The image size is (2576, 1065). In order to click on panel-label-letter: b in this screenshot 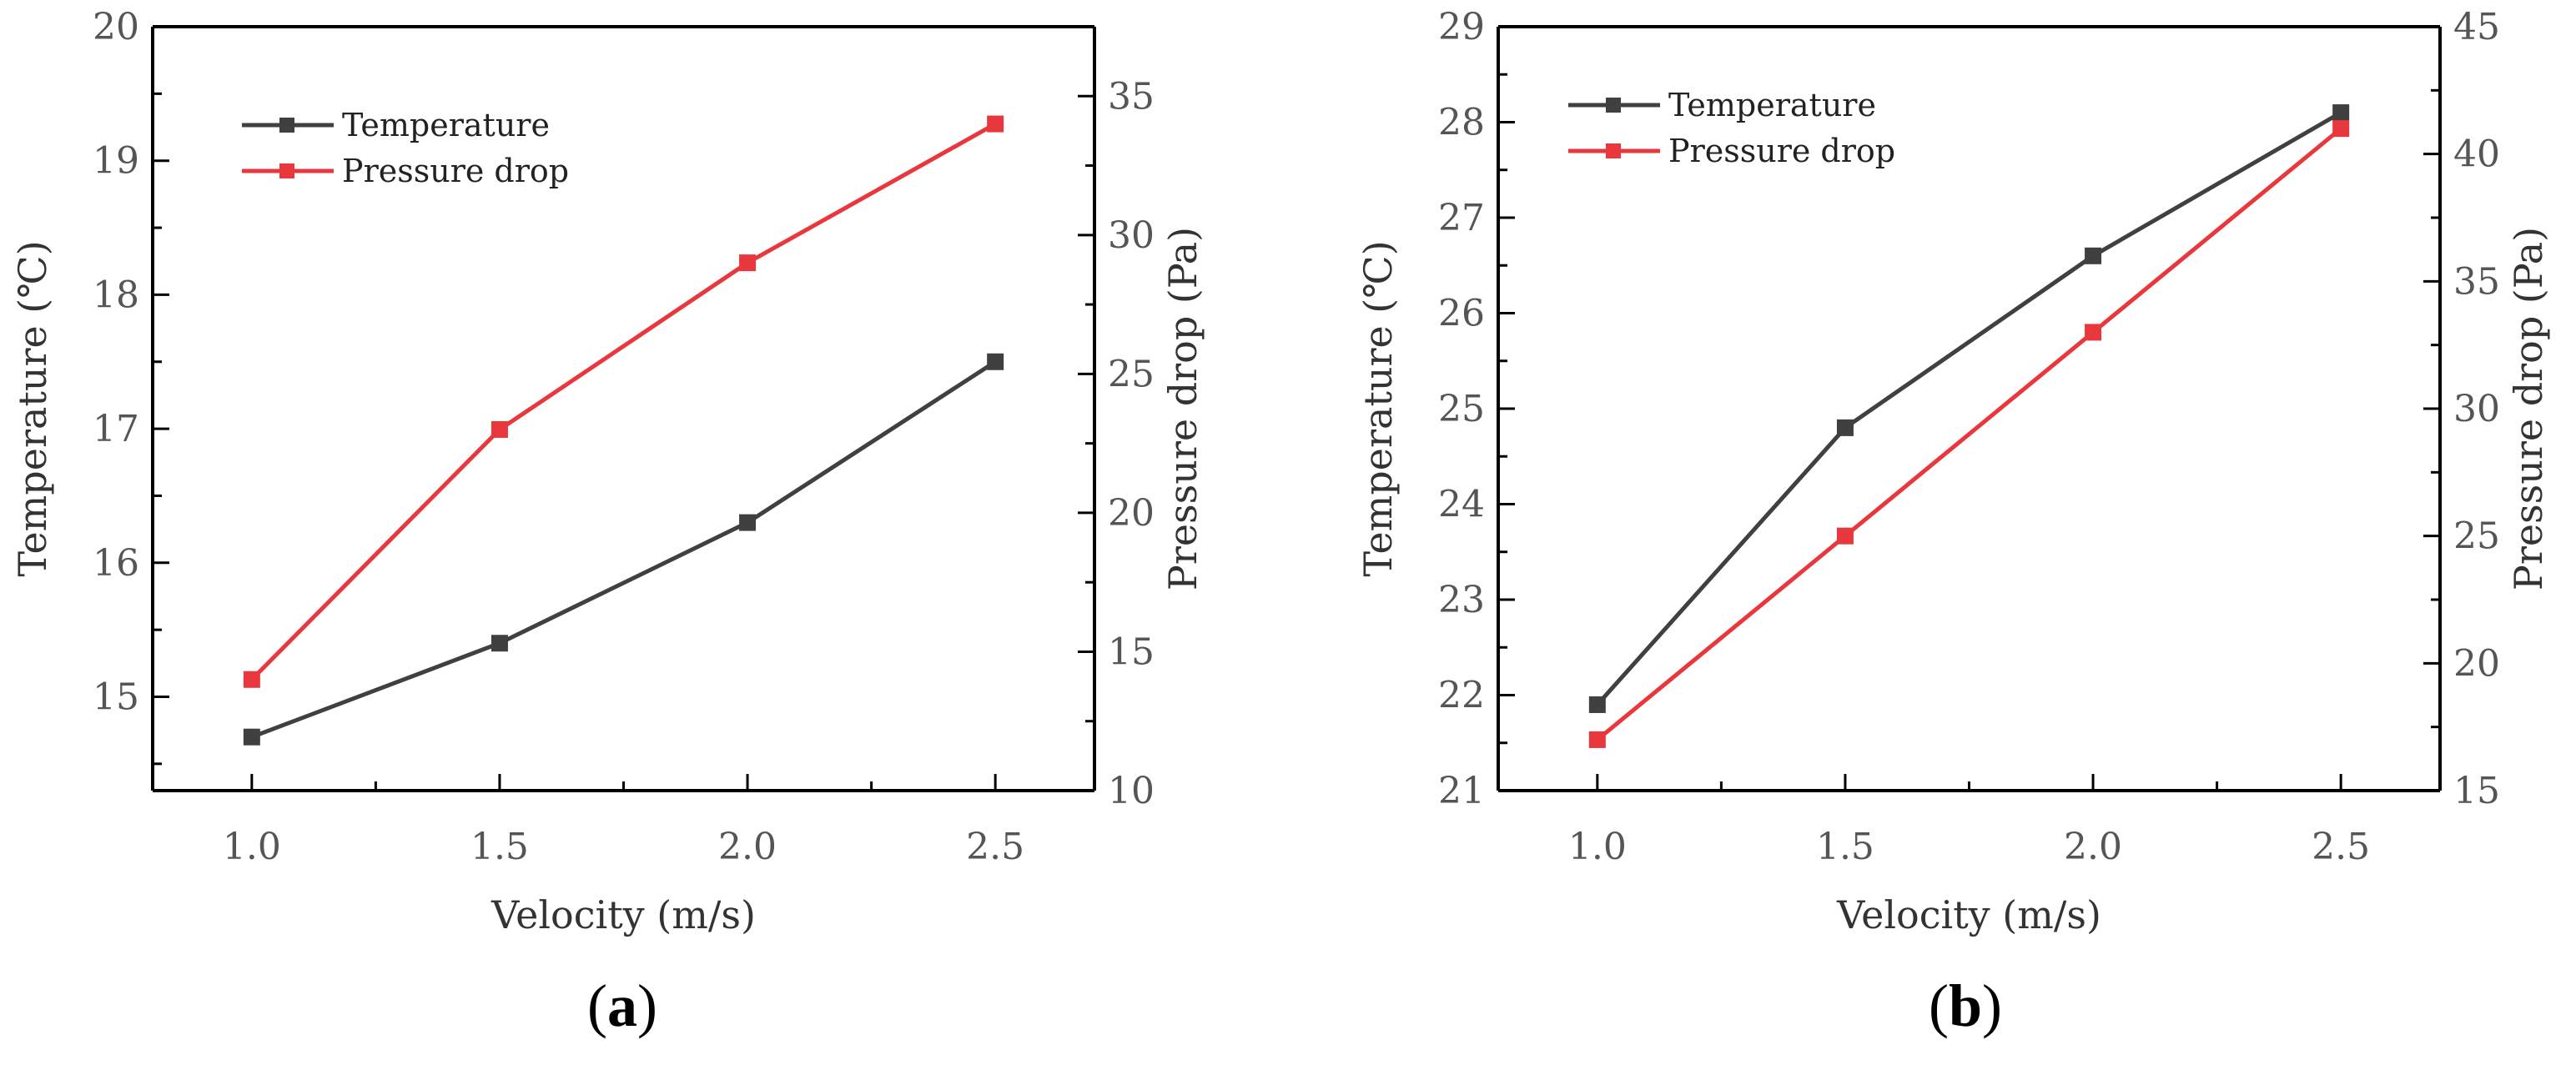, I will do `click(1965, 1005)`.